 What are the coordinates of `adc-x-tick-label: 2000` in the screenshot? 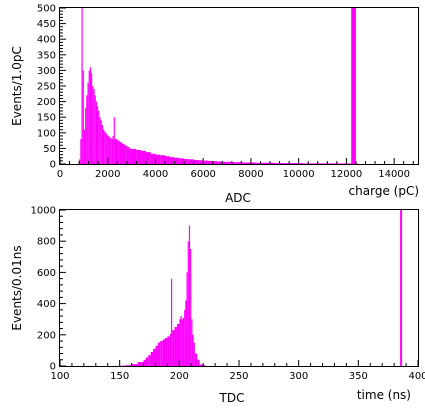 It's located at (107, 174).